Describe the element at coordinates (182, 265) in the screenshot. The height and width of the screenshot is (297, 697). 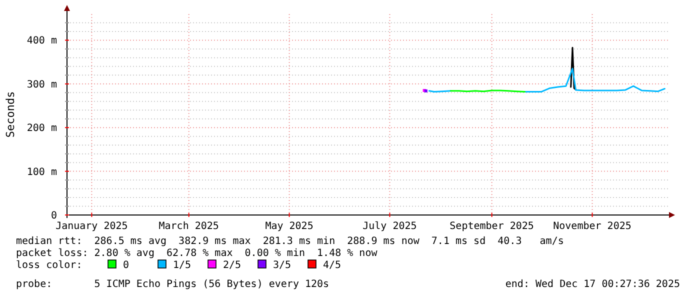
I see `legend-label: 1/5` at that location.